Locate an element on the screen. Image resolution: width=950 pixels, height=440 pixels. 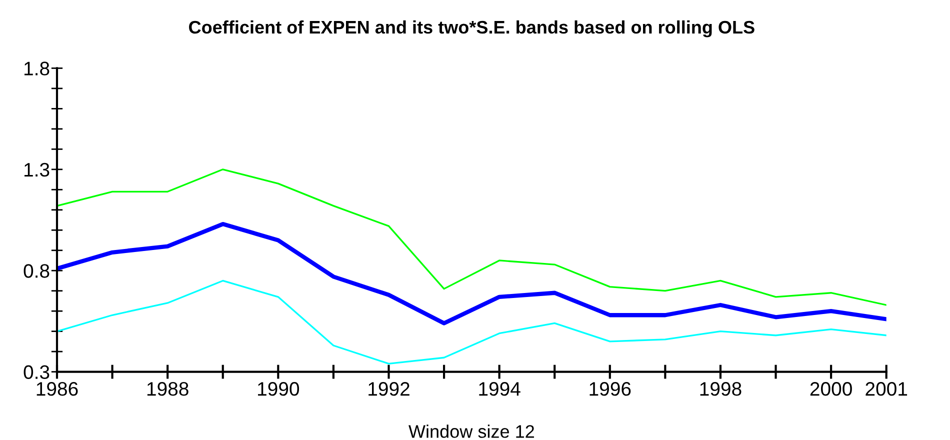
x-tick-label: 1986 is located at coordinates (57, 389).